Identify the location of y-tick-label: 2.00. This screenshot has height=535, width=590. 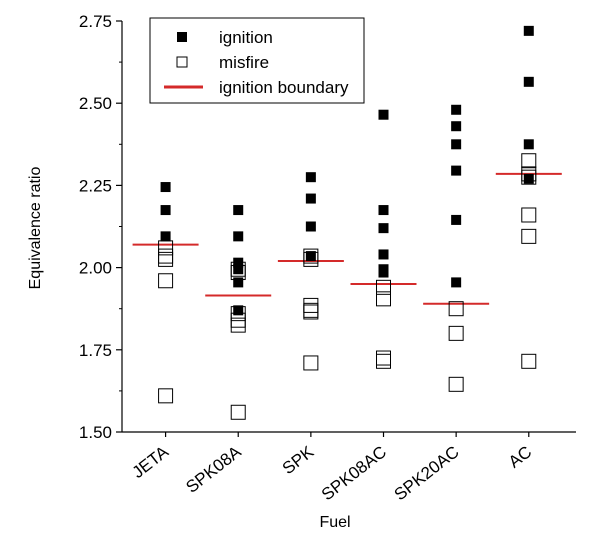
(95, 268).